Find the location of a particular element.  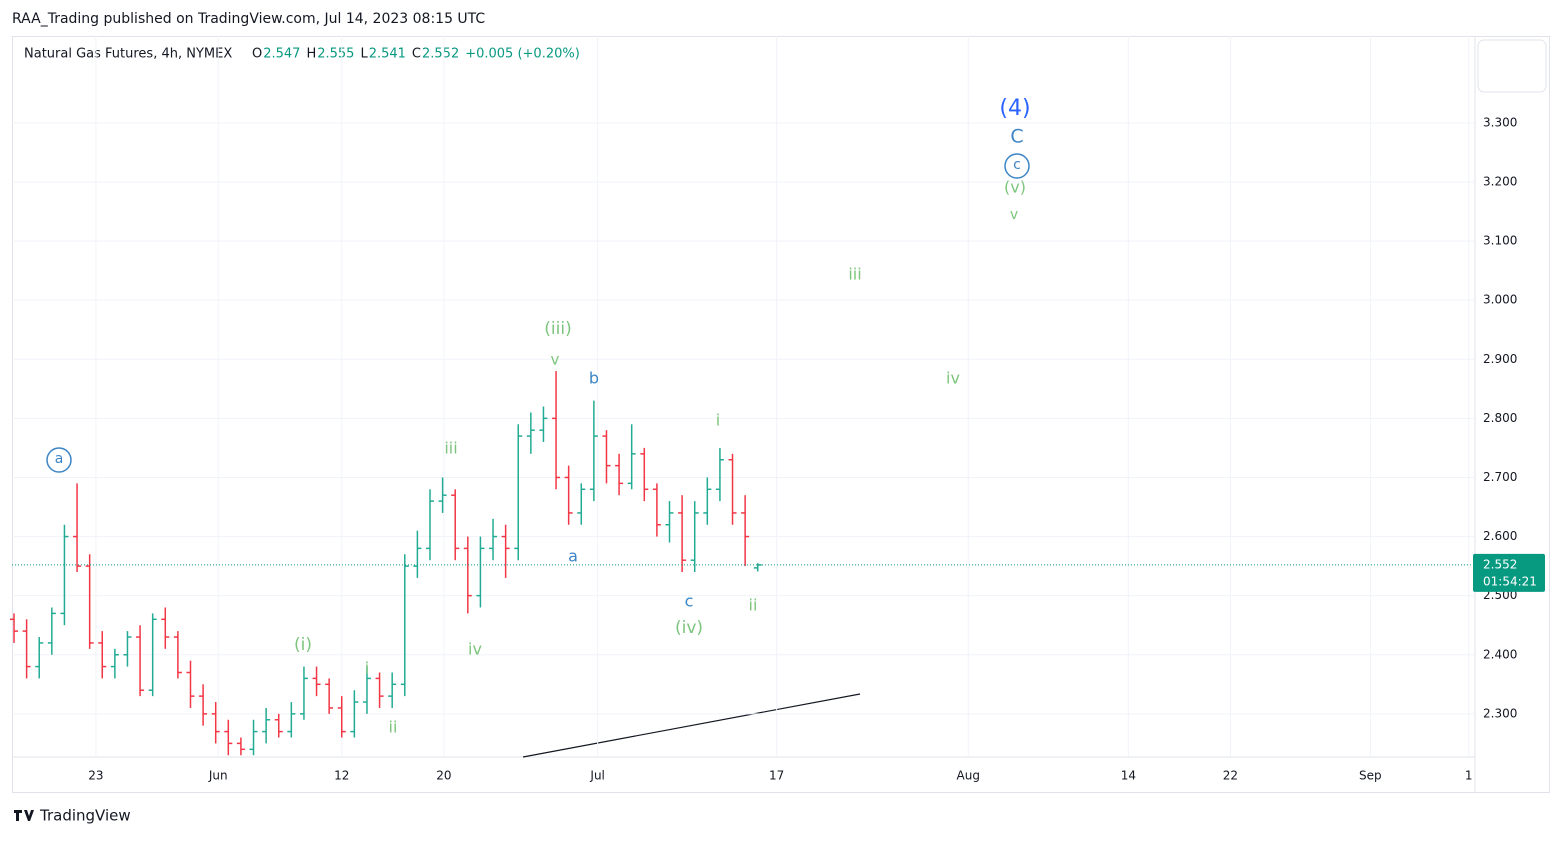

widget is located at coordinates (1512, 66).